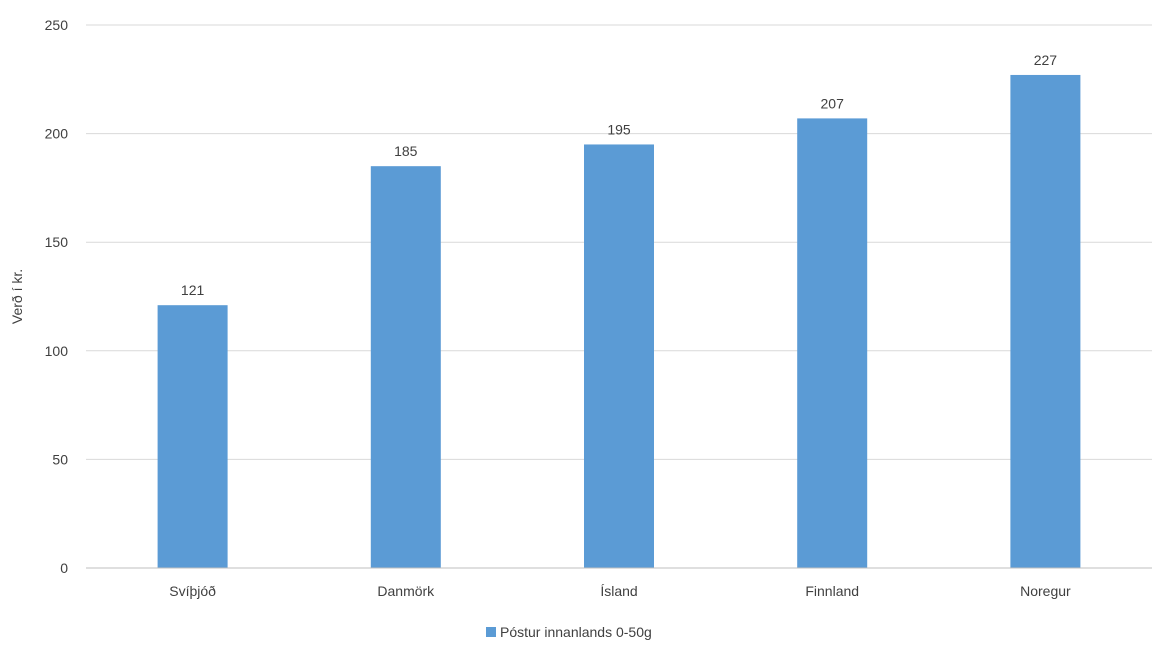  Describe the element at coordinates (57, 25) in the screenshot. I see `y-tick-label: 250` at that location.